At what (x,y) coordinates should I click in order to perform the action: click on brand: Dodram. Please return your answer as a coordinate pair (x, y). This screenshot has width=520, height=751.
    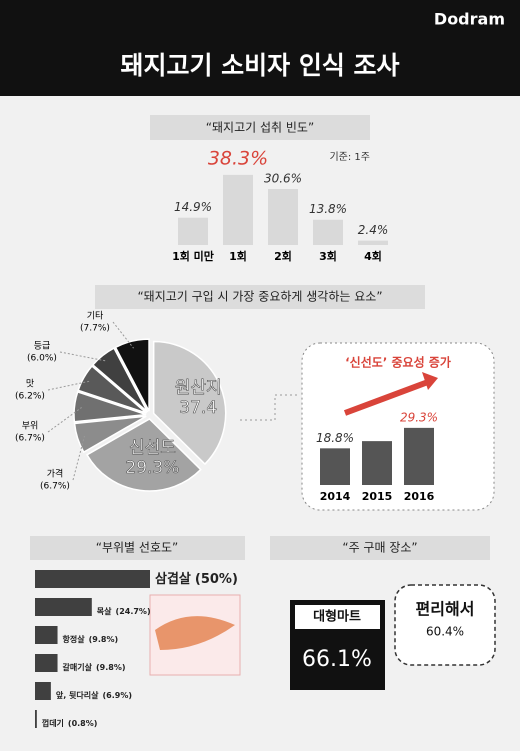
    Looking at the image, I should click on (469, 19).